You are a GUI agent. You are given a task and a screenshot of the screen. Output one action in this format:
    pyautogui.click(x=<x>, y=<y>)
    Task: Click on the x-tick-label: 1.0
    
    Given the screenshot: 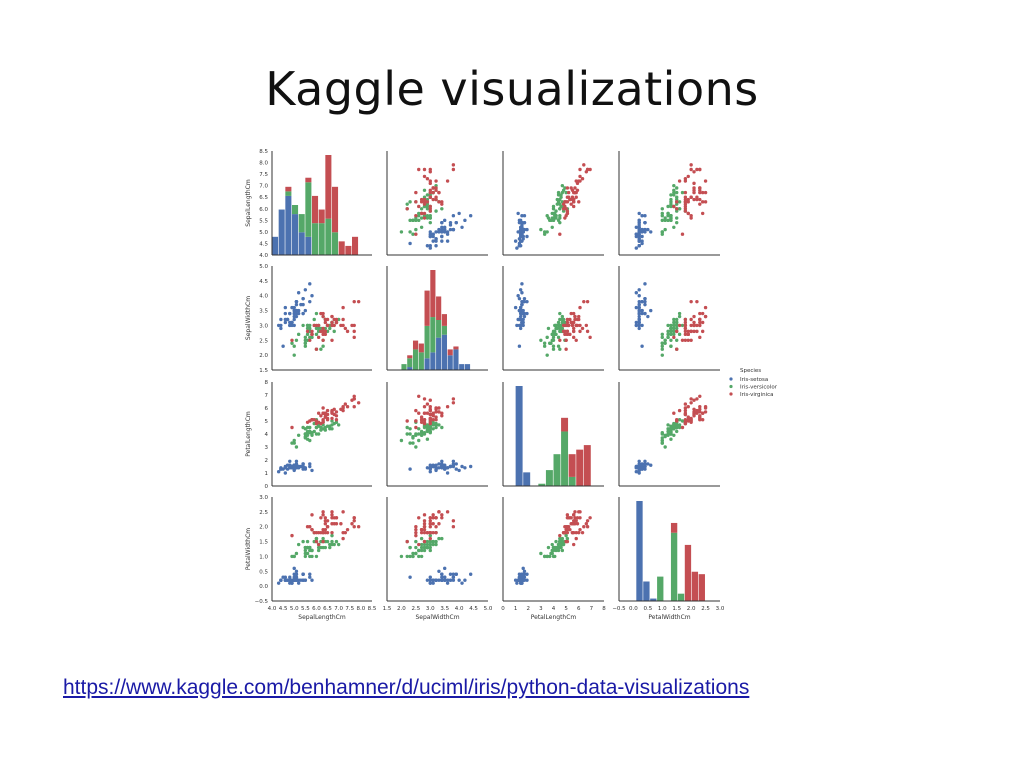 What is the action you would take?
    pyautogui.click(x=662, y=609)
    